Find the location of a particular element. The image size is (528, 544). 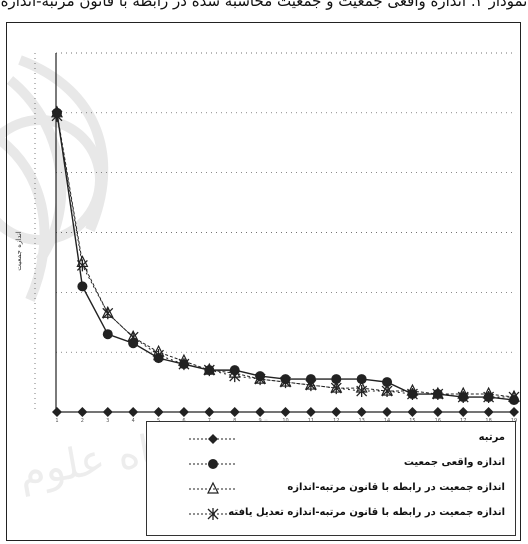

legend-swatch-triangle is located at coordinates (213, 487).